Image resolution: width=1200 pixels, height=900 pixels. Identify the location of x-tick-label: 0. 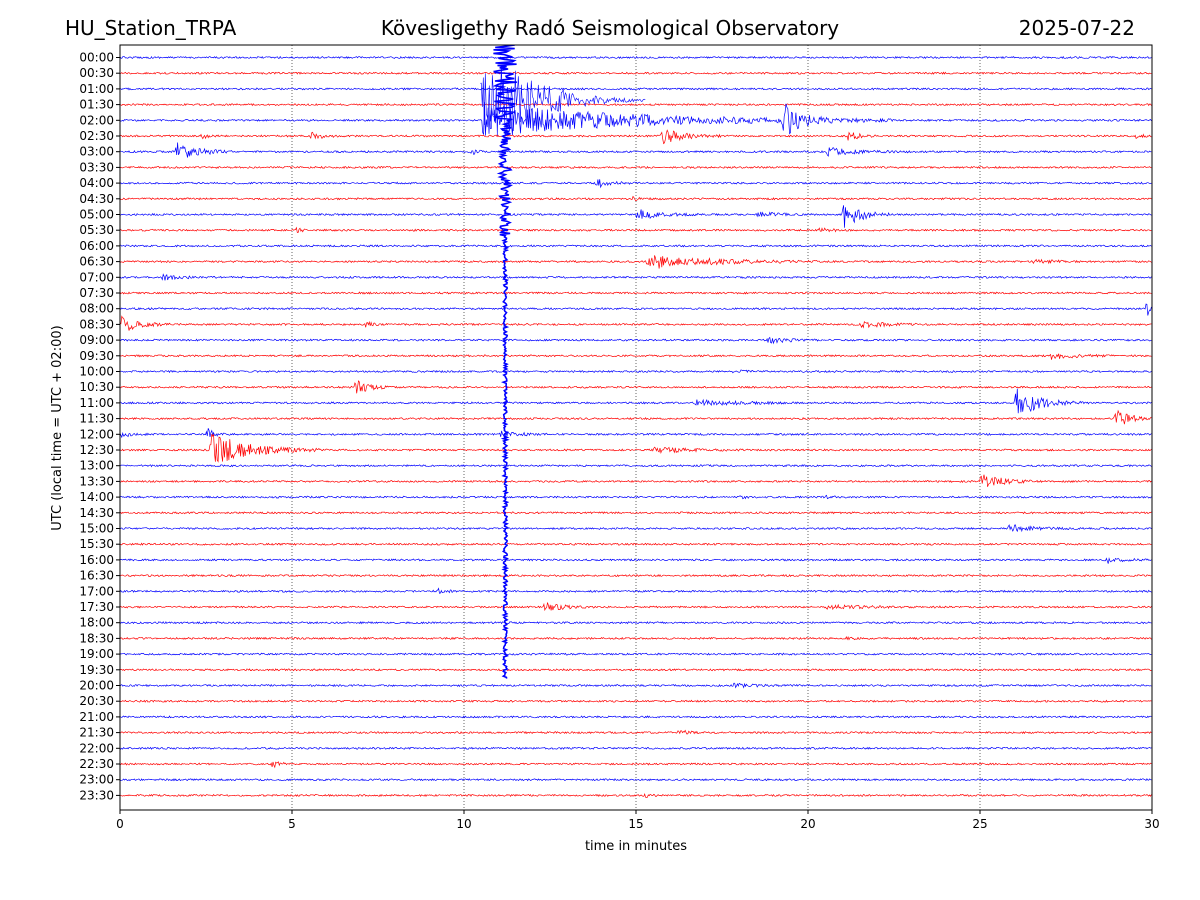
(120, 824).